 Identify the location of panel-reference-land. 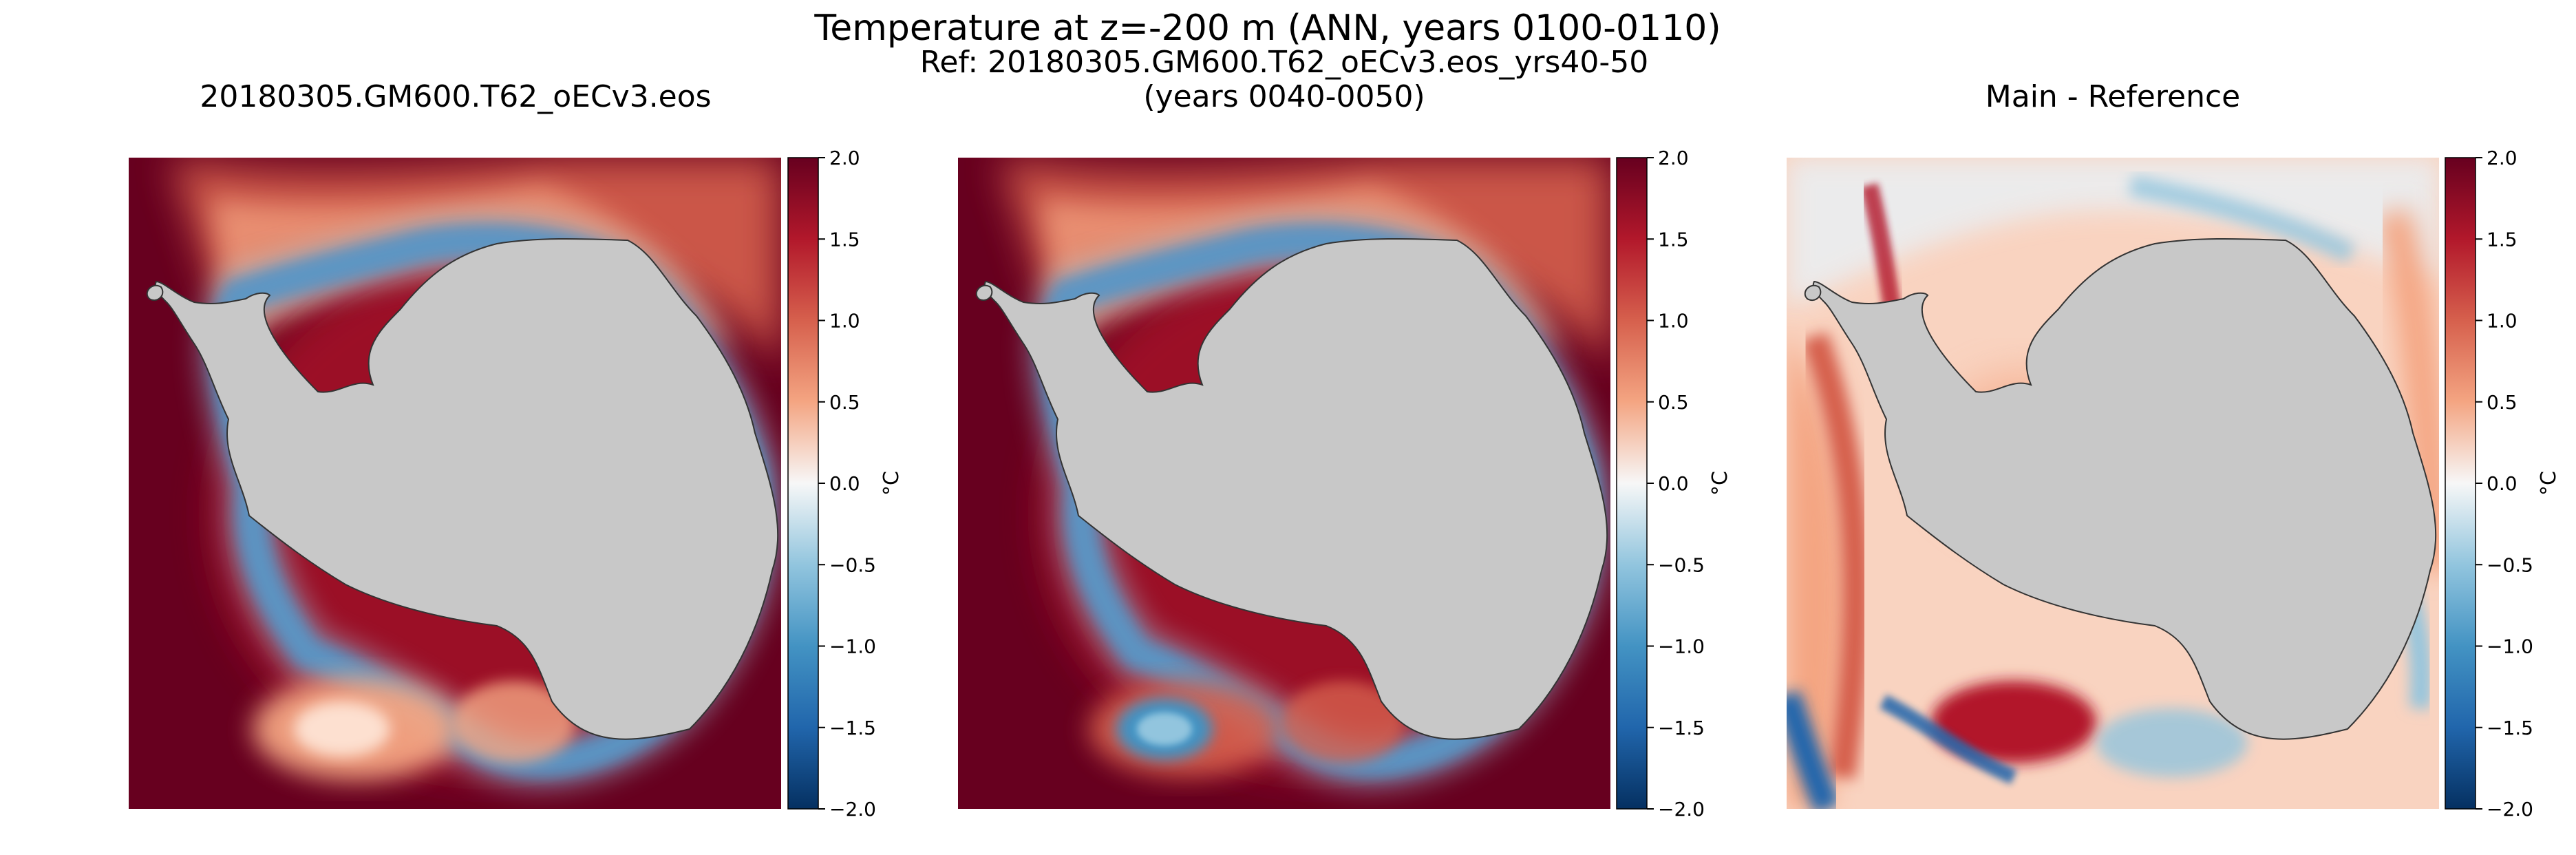
(1291, 488).